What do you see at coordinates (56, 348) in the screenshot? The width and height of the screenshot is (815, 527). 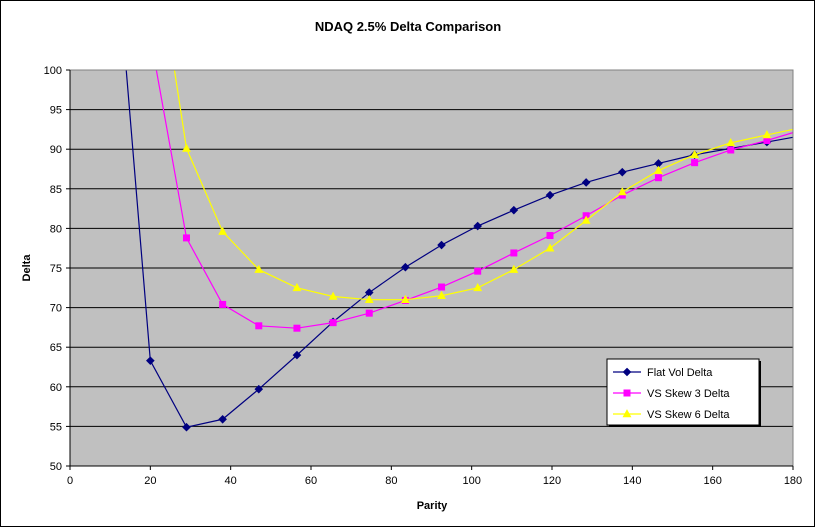 I see `y-tick-label-65: 65` at bounding box center [56, 348].